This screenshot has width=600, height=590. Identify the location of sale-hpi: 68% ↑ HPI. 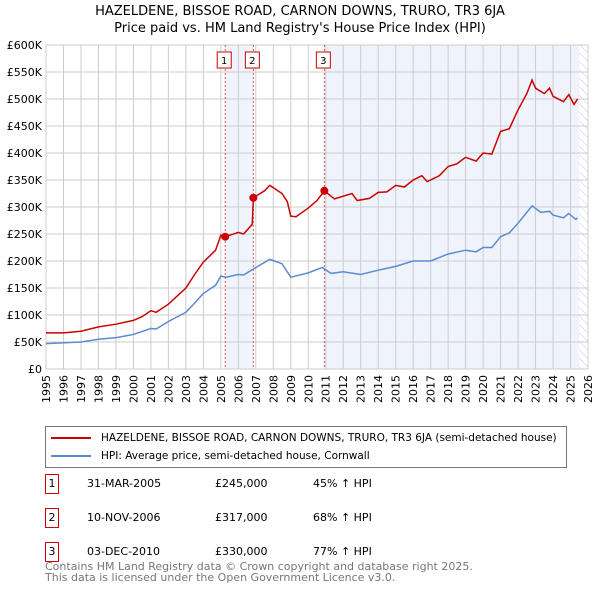
(342, 517).